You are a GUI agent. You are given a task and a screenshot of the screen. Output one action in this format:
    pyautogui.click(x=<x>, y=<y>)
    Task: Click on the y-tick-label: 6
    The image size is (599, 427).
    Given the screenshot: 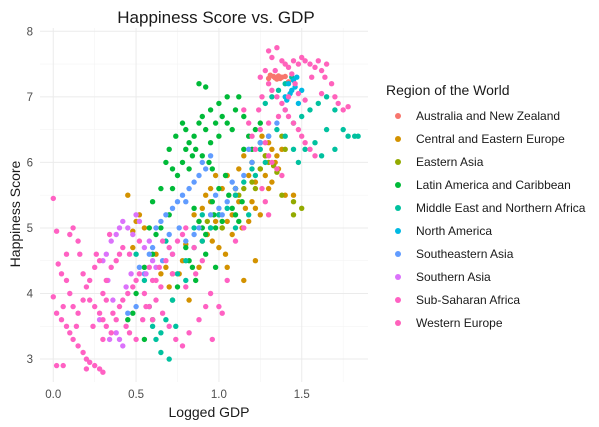 What is the action you would take?
    pyautogui.click(x=30, y=163)
    